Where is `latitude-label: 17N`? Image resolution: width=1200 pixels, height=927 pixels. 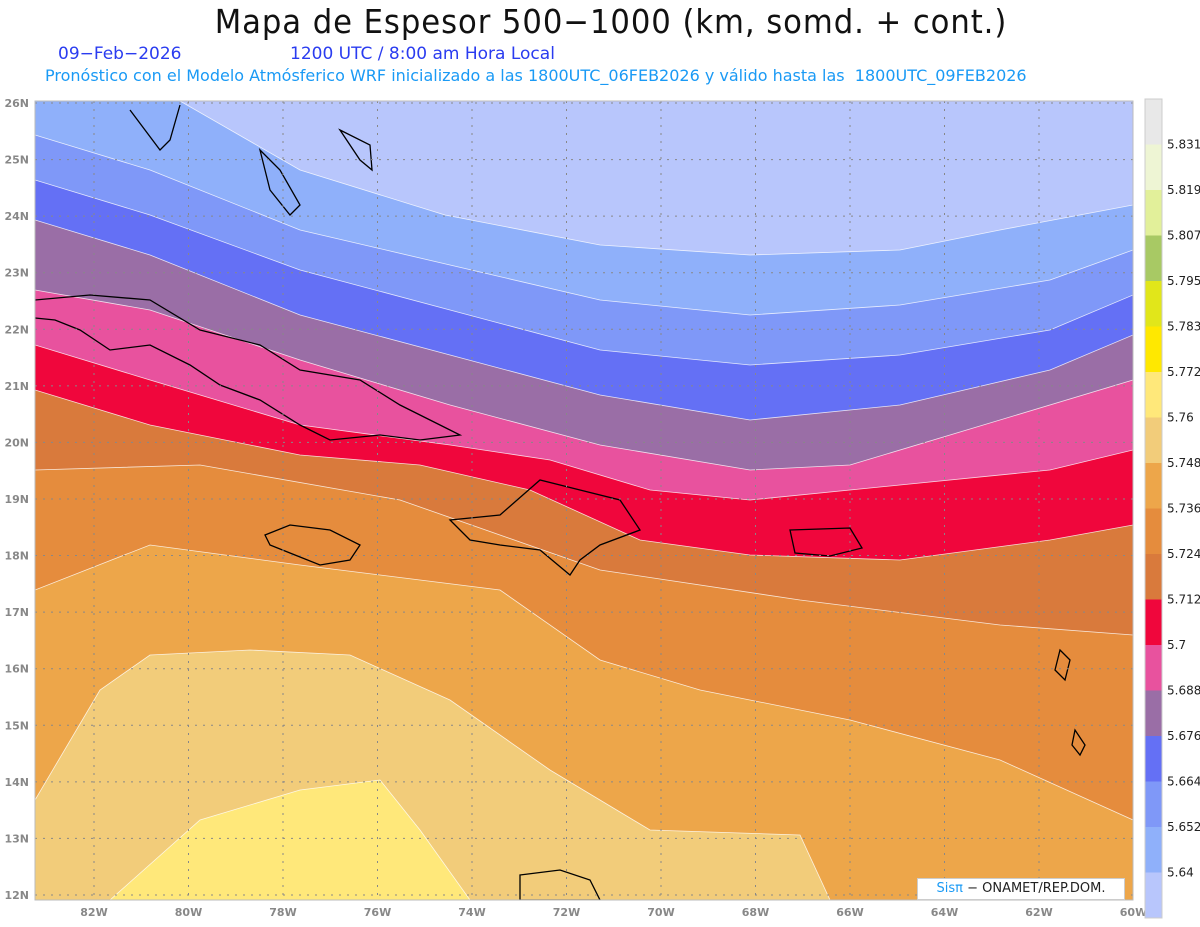 latitude-label: 17N is located at coordinates (16, 612).